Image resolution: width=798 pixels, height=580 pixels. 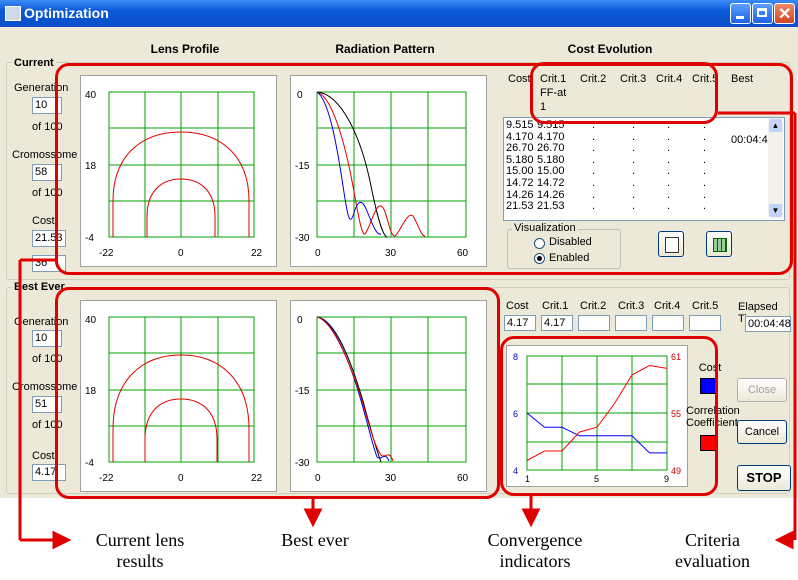 I want to click on cost-row-6-cell-1: 14.26, so click(x=551, y=194).